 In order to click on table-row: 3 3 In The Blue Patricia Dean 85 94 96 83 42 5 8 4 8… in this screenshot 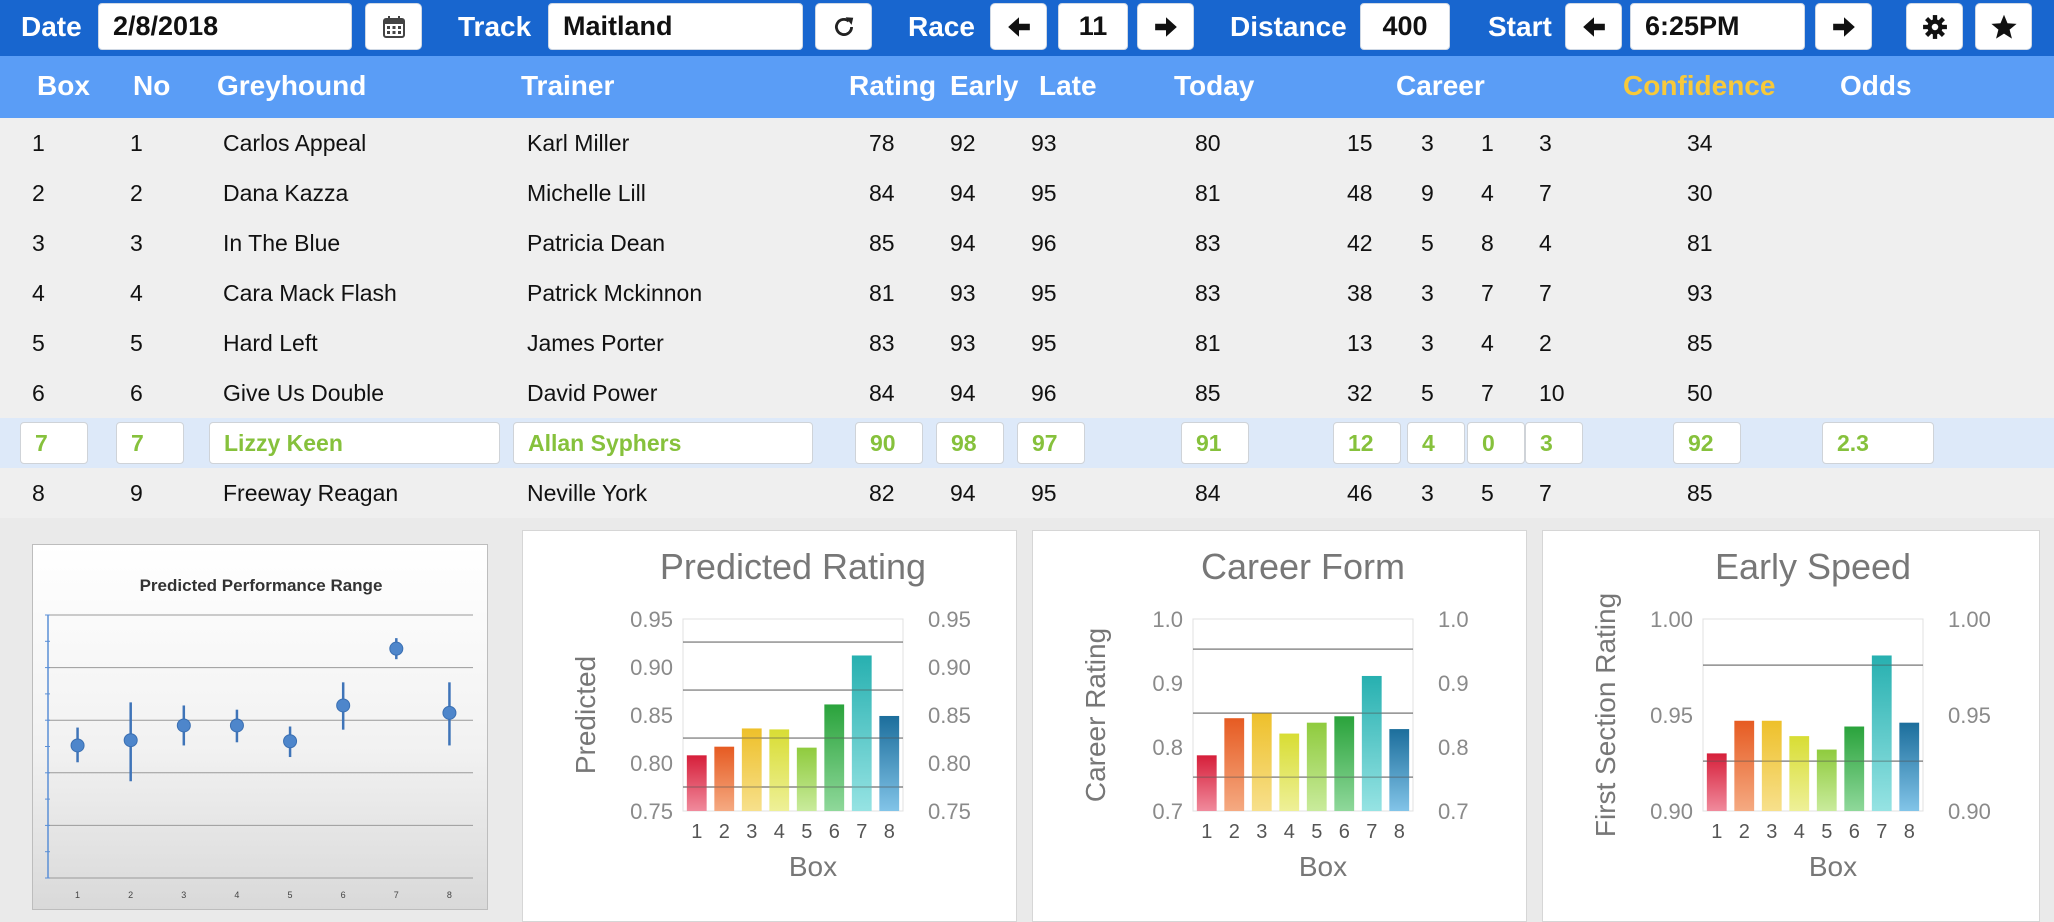, I will do `click(1027, 243)`.